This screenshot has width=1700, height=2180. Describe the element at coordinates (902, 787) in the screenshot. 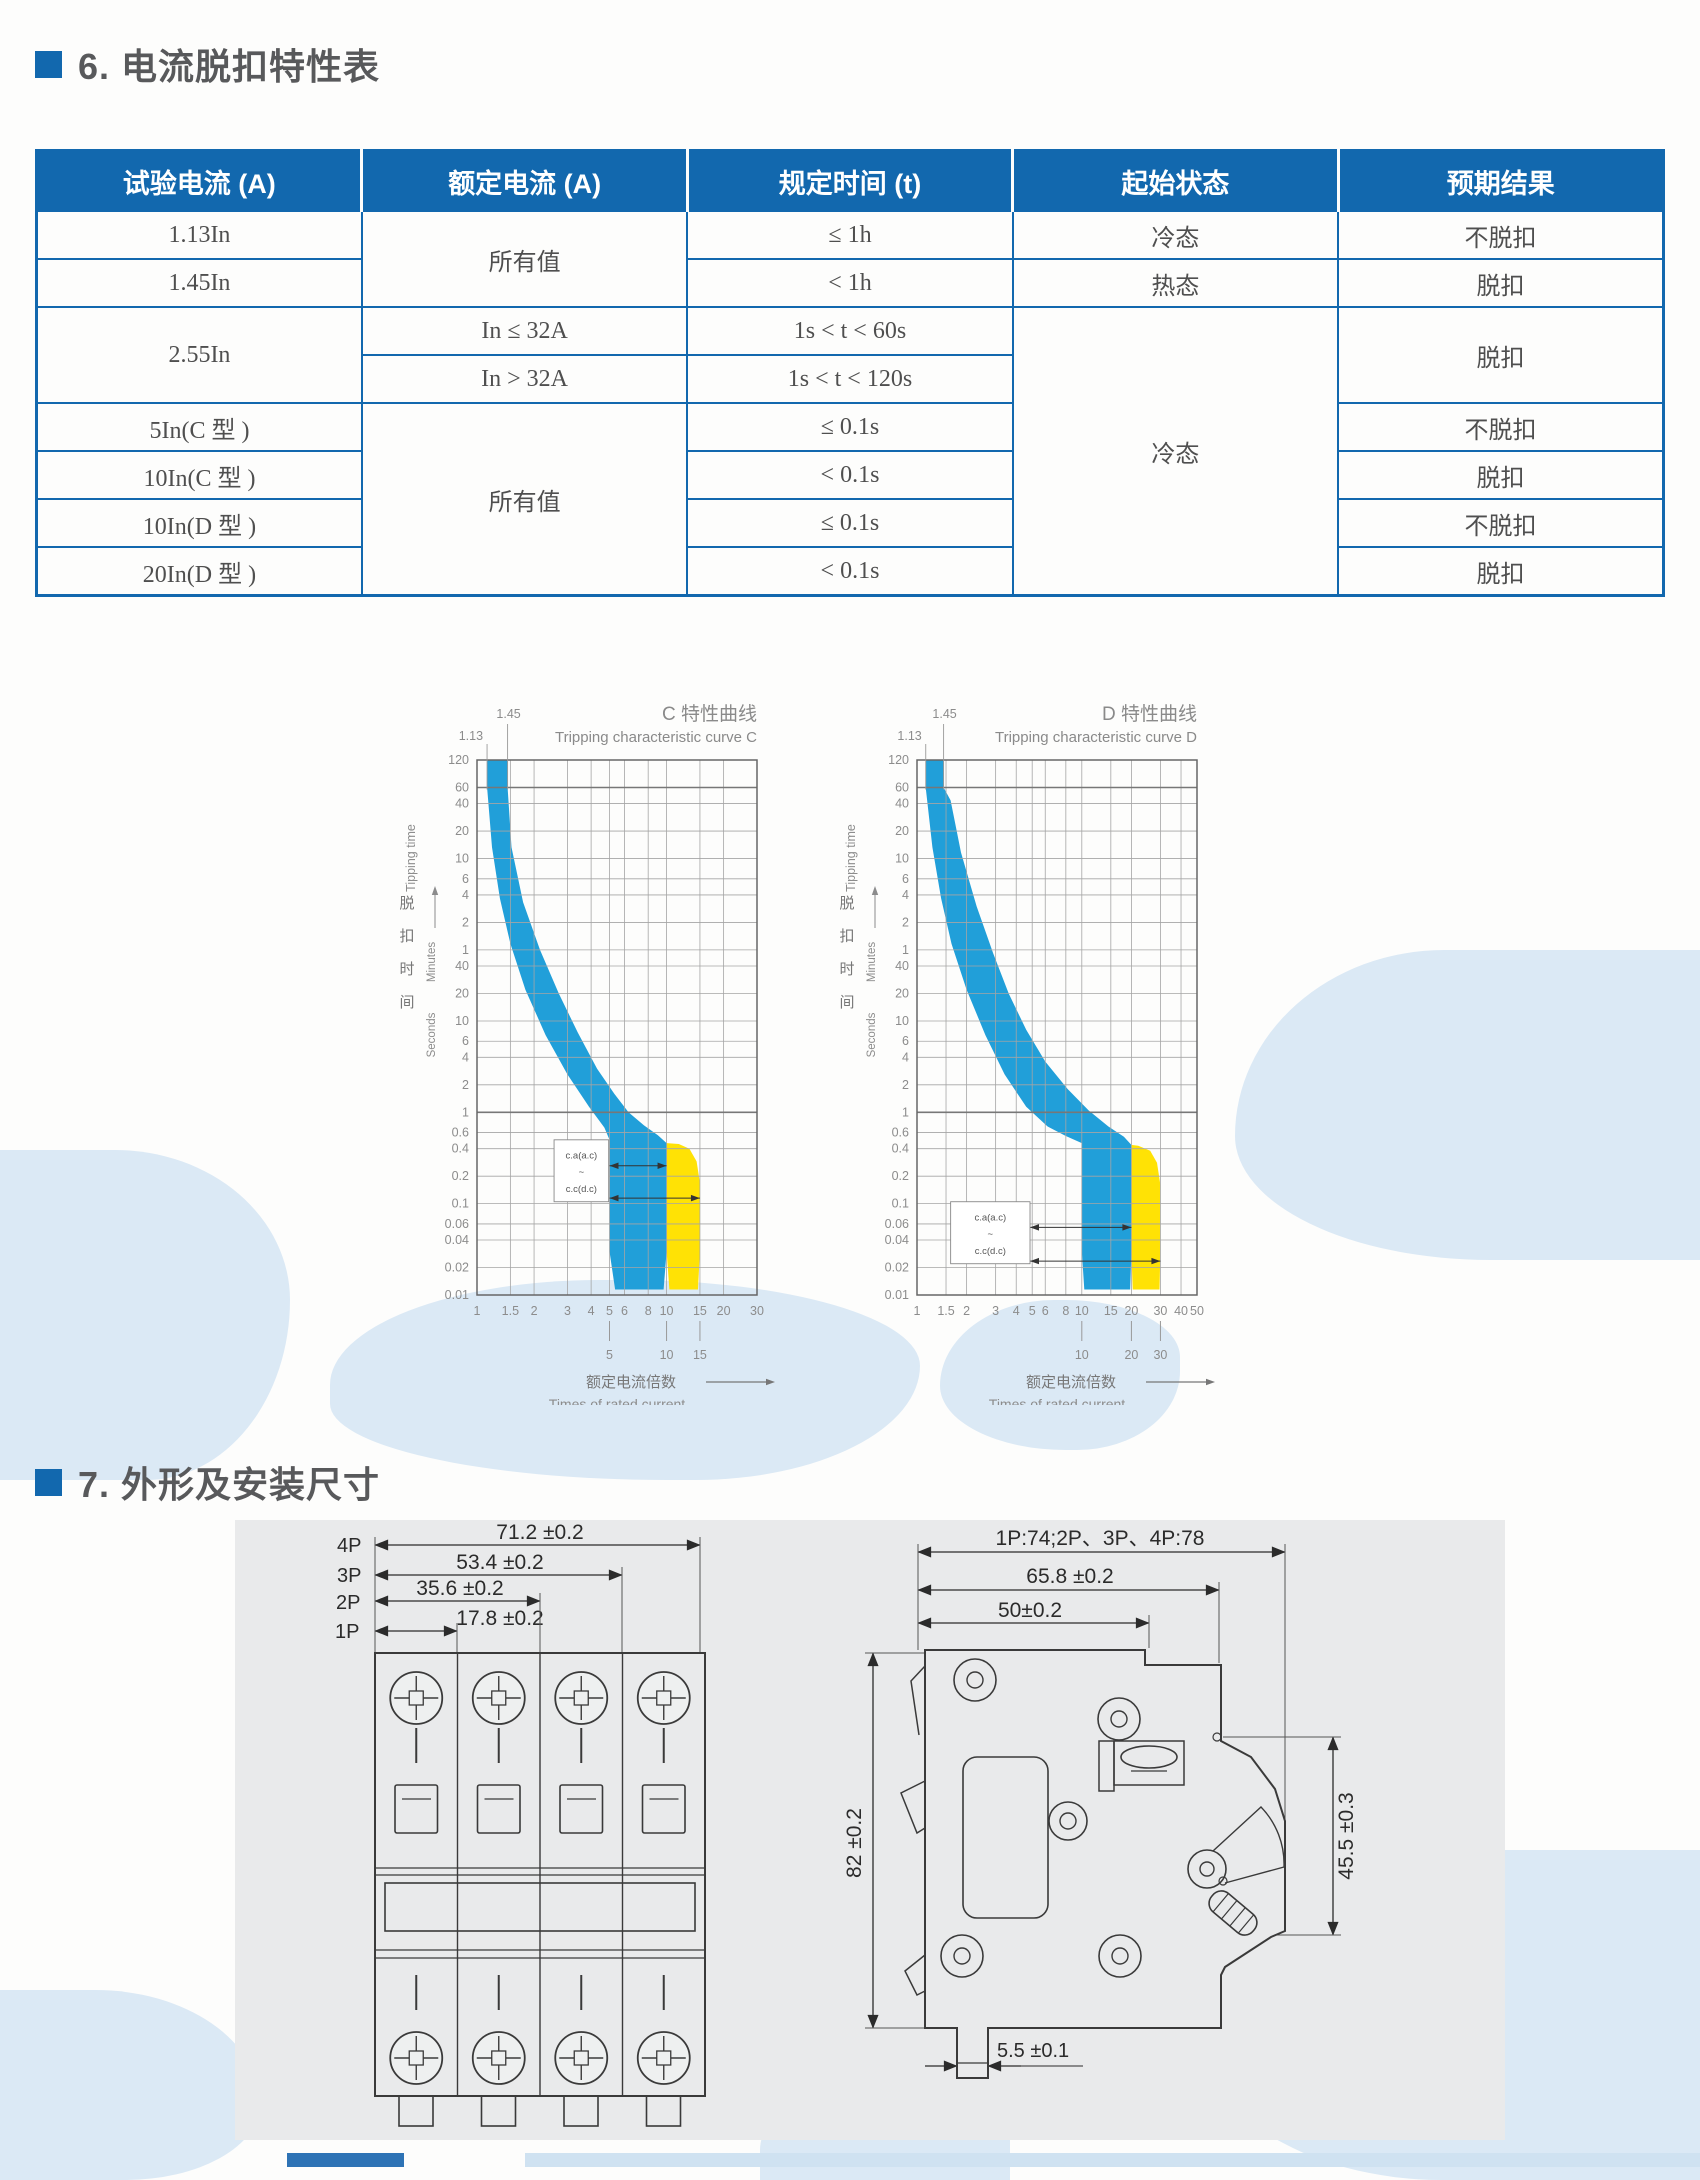

I see `svg-text: 60` at that location.